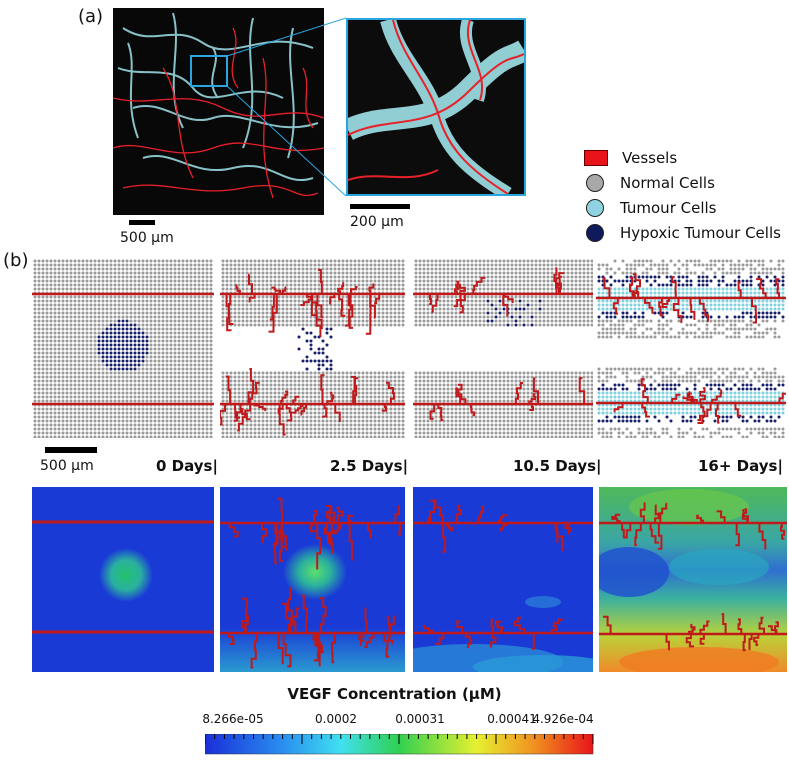 The image size is (789, 765). Describe the element at coordinates (668, 208) in the screenshot. I see `legend-tumour-label: Tumour Cells` at that location.